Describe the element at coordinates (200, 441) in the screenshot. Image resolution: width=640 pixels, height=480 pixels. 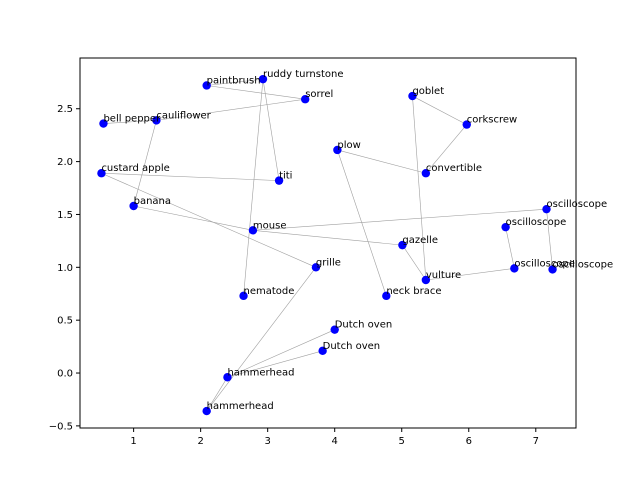
I see `x-tick-label: 2` at that location.